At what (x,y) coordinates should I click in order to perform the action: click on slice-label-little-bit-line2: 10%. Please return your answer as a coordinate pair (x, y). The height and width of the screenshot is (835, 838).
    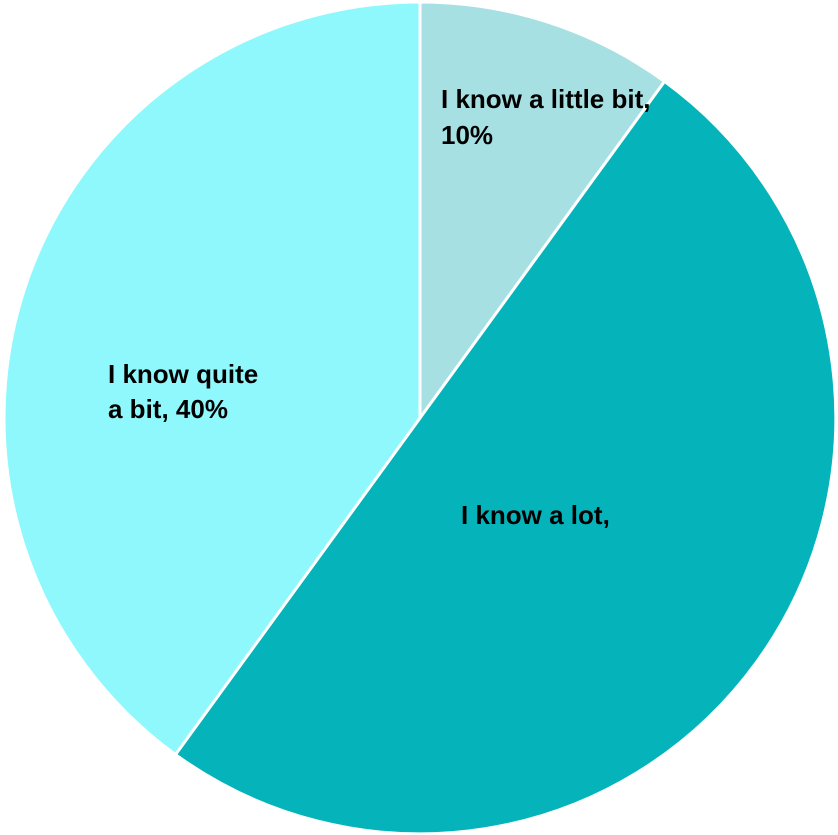
    Looking at the image, I should click on (467, 135).